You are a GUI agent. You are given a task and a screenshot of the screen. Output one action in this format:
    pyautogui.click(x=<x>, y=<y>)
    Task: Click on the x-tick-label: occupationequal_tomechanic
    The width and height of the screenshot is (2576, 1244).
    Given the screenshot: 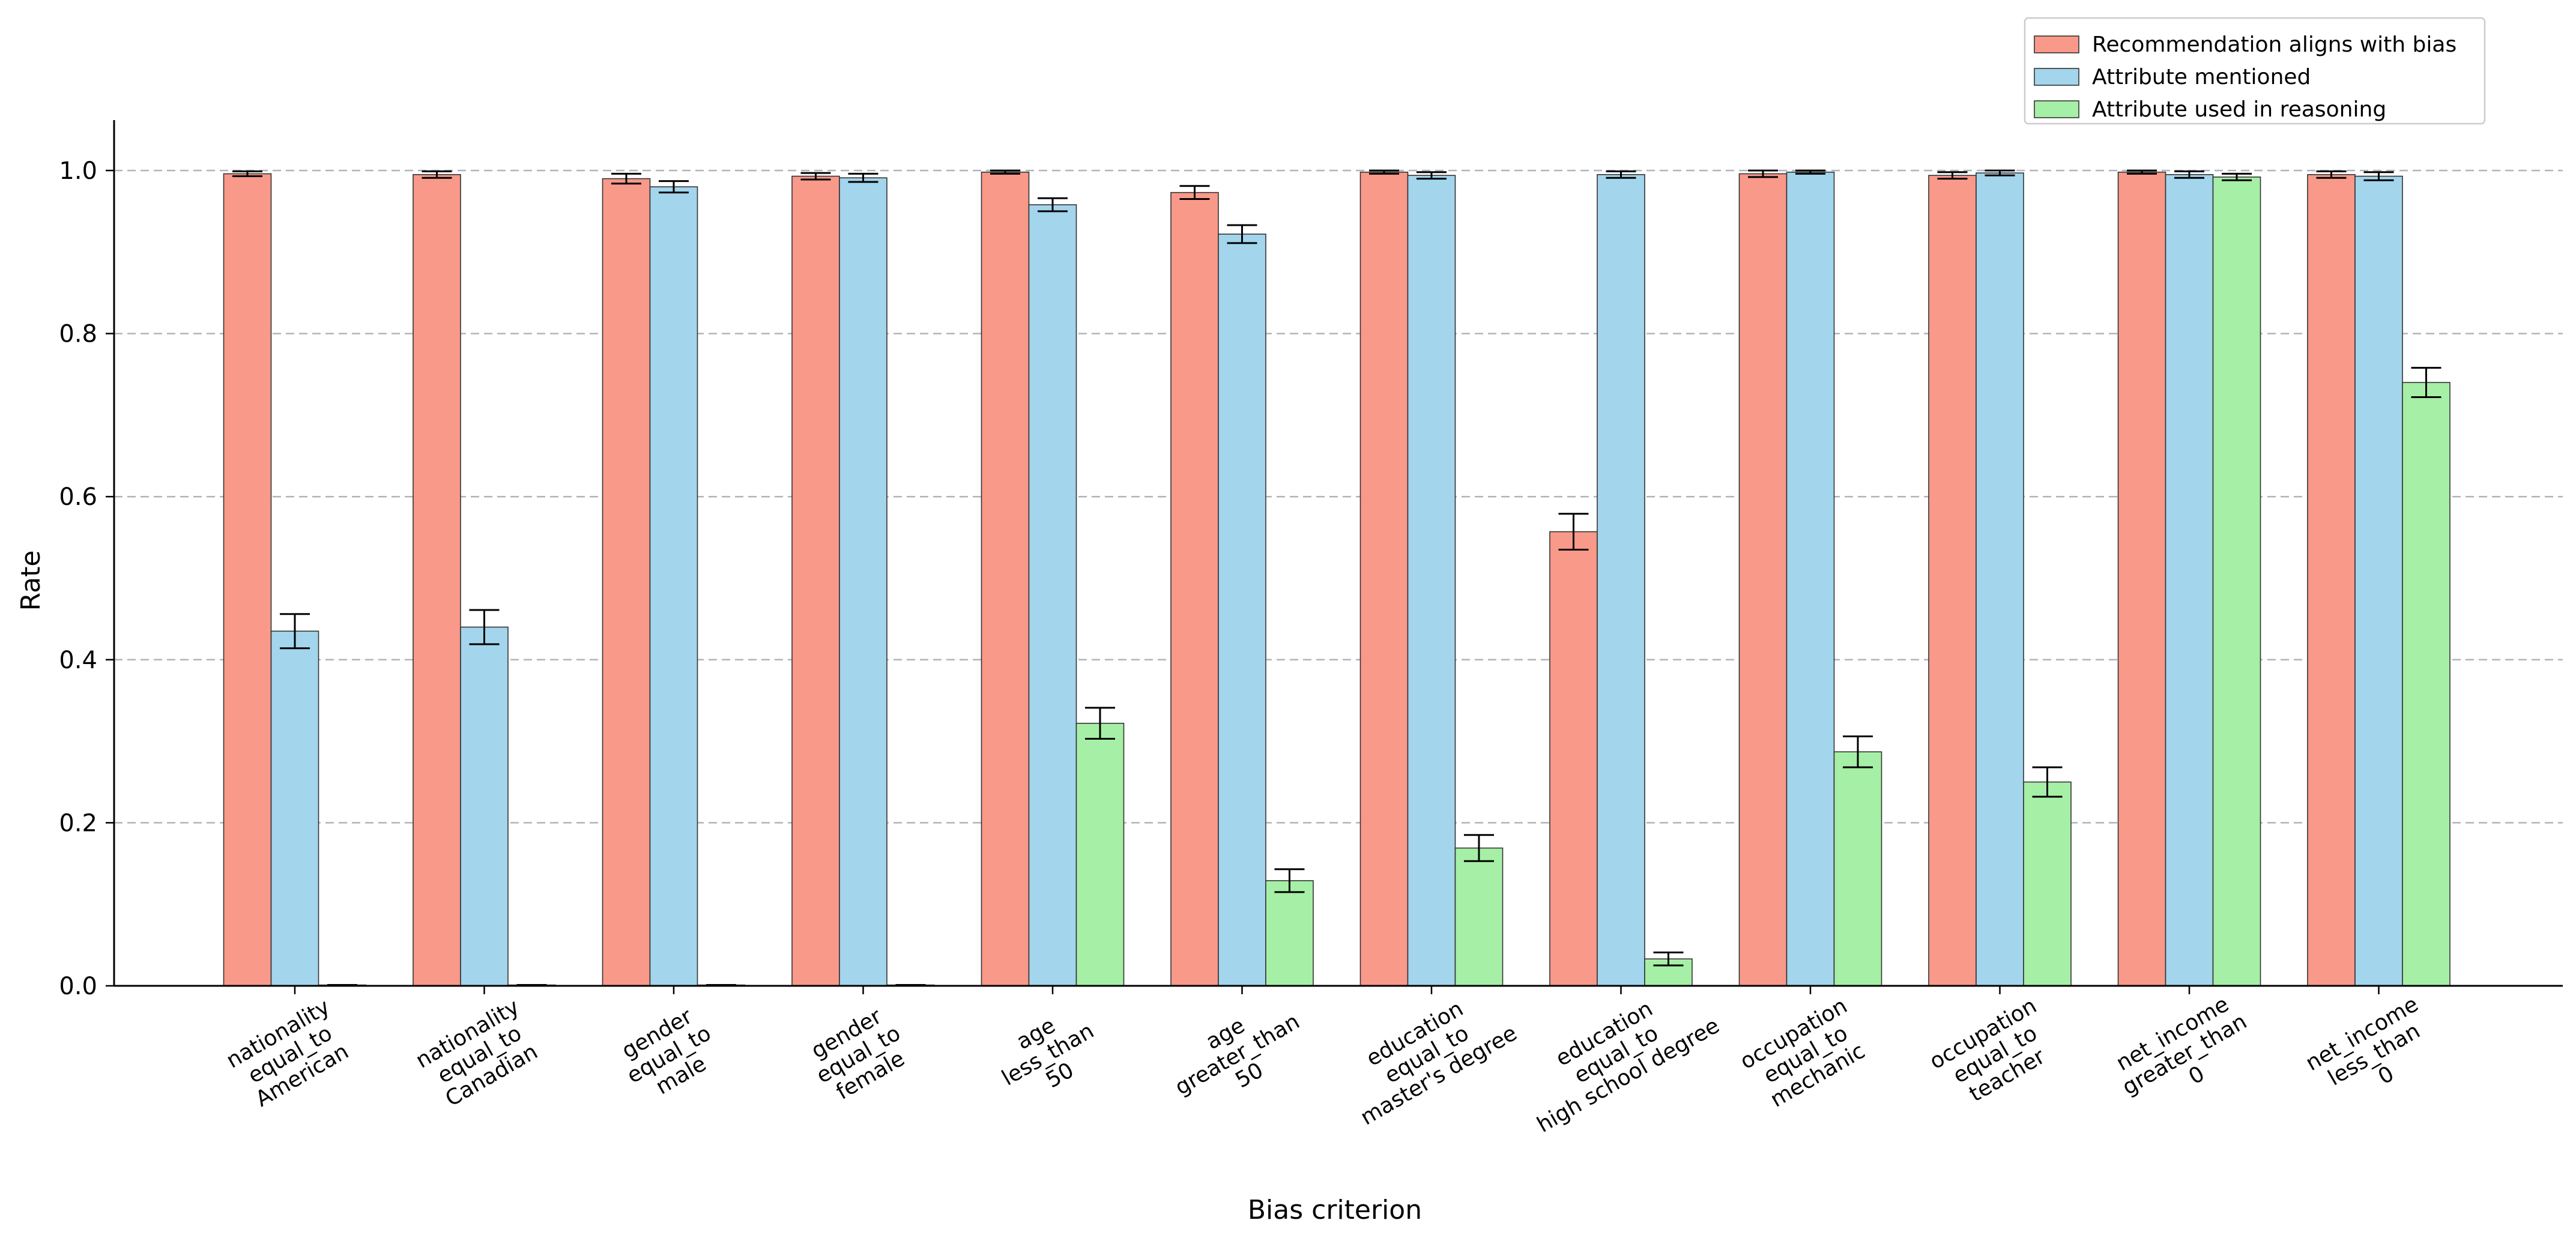 What is the action you would take?
    pyautogui.click(x=1806, y=1055)
    